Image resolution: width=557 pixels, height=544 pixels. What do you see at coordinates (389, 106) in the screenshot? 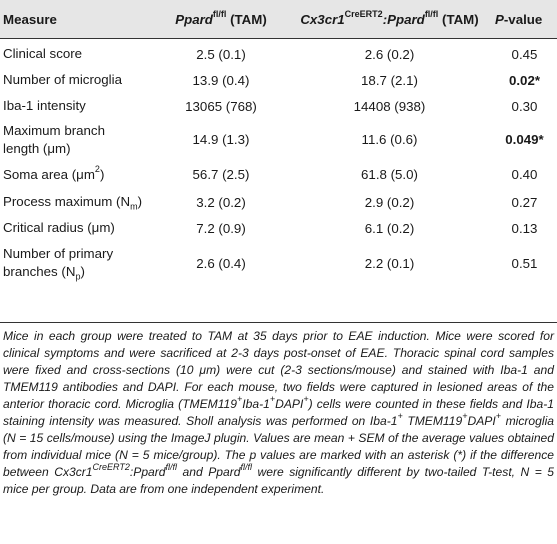
I see `row-value-cx3cr1: 14408 (938)` at bounding box center [389, 106].